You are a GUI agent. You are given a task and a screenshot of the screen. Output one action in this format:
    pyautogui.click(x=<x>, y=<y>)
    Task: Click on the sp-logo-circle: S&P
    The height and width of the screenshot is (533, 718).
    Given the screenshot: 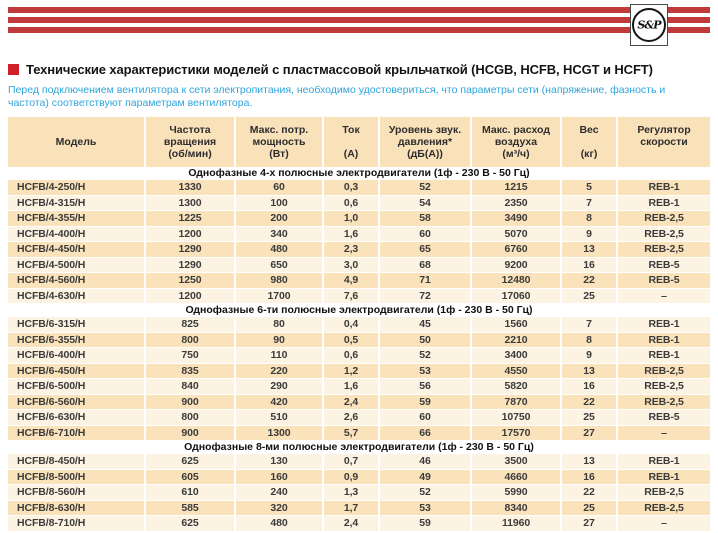 What is the action you would take?
    pyautogui.click(x=649, y=25)
    